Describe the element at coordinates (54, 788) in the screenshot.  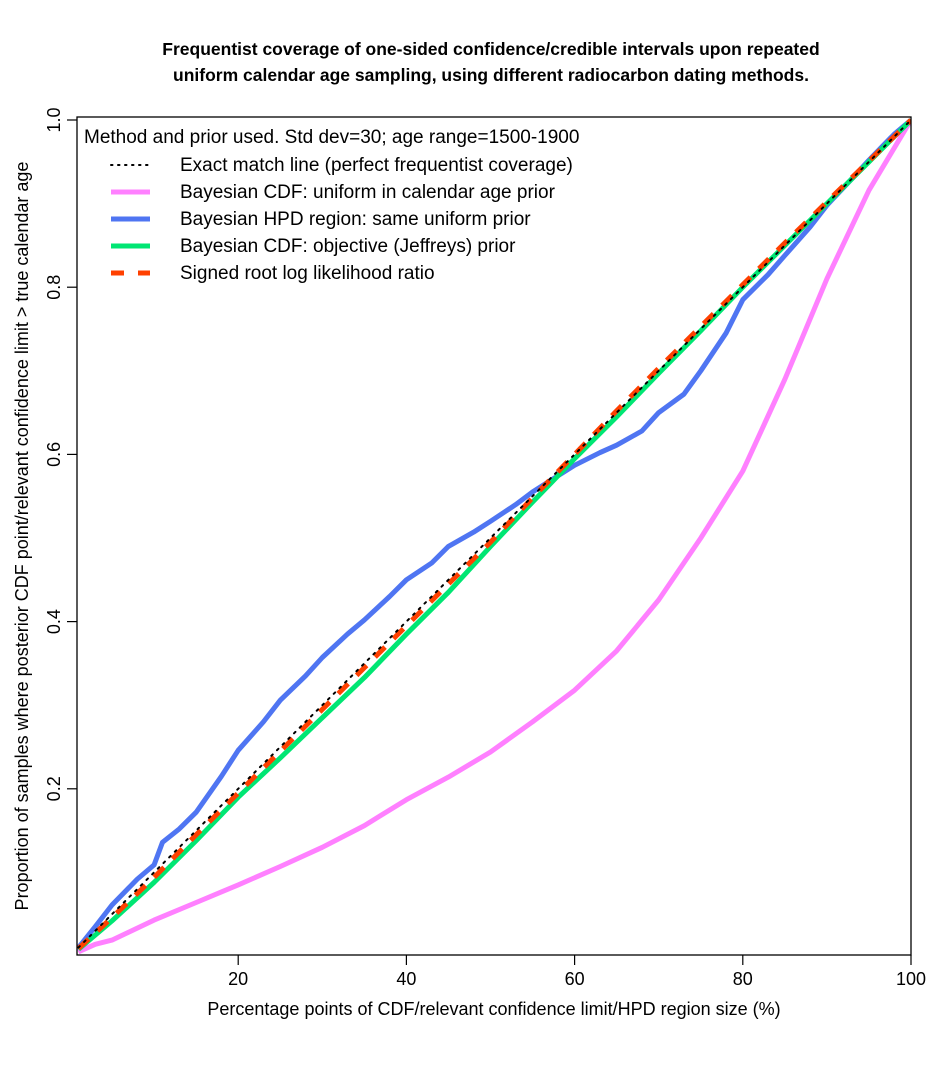
I see `y-tick-label: 0.2` at that location.